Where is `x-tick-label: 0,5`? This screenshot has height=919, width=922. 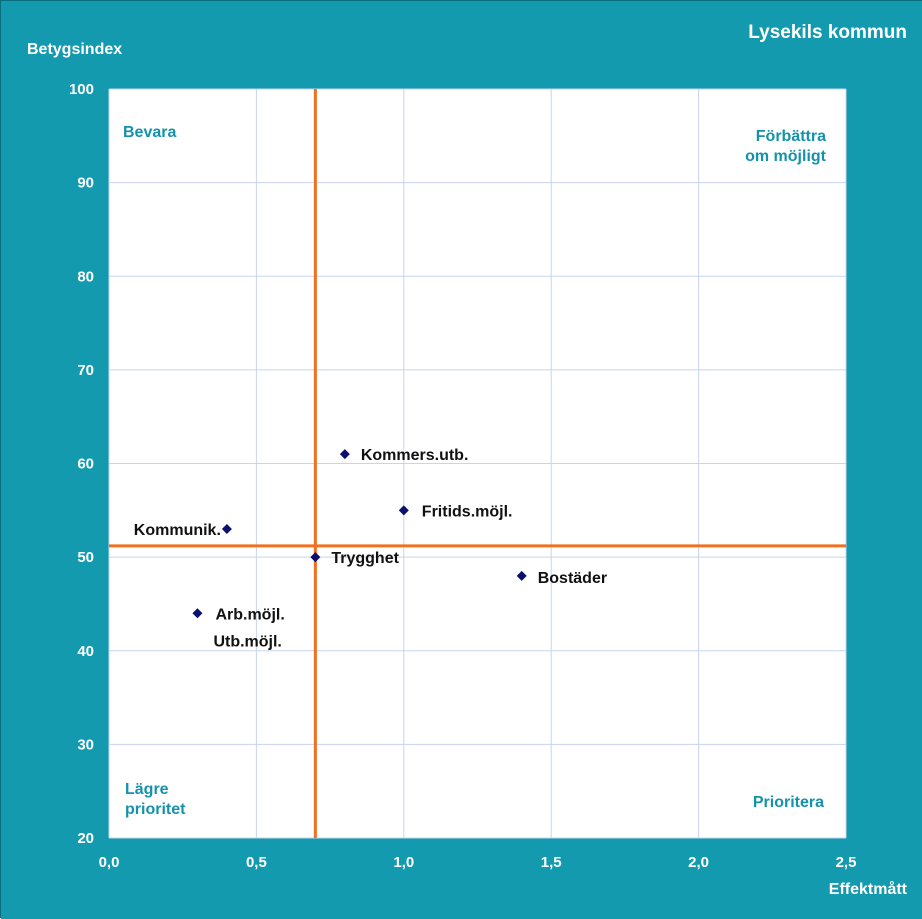
x-tick-label: 0,5 is located at coordinates (256, 862).